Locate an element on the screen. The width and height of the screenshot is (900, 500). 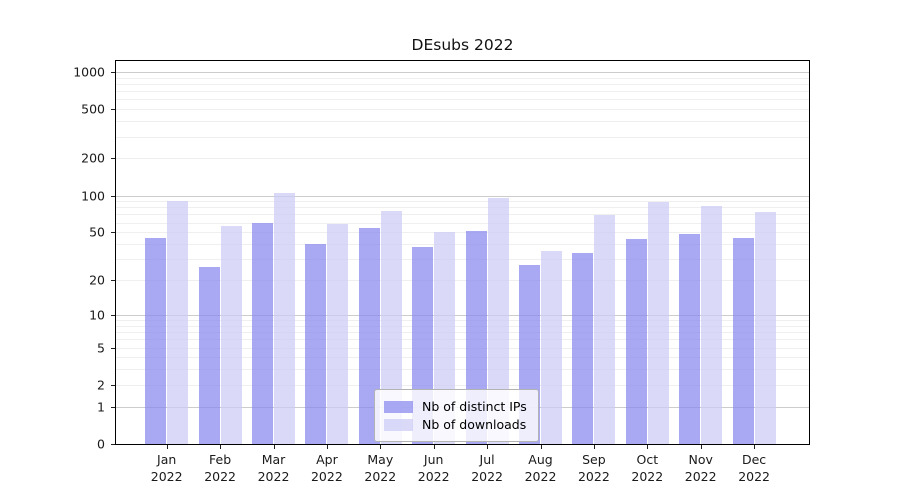
chart-title: DEsubs 2022 is located at coordinates (462, 45).